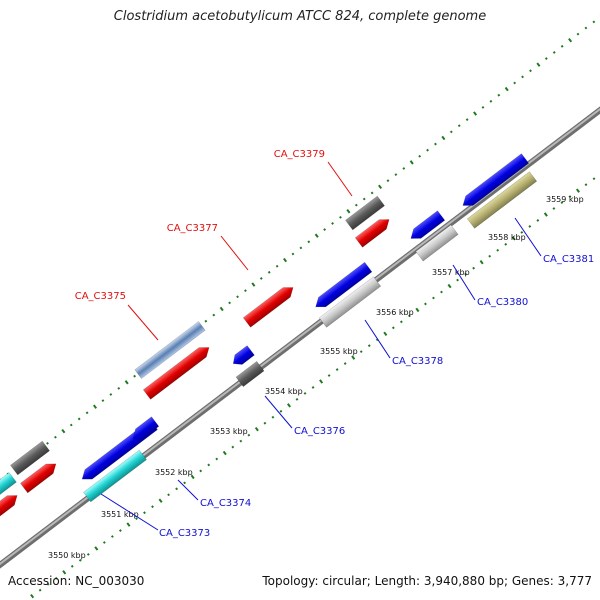 The height and width of the screenshot is (600, 600). I want to click on scale-tick-label: 3550 kbp, so click(67, 555).